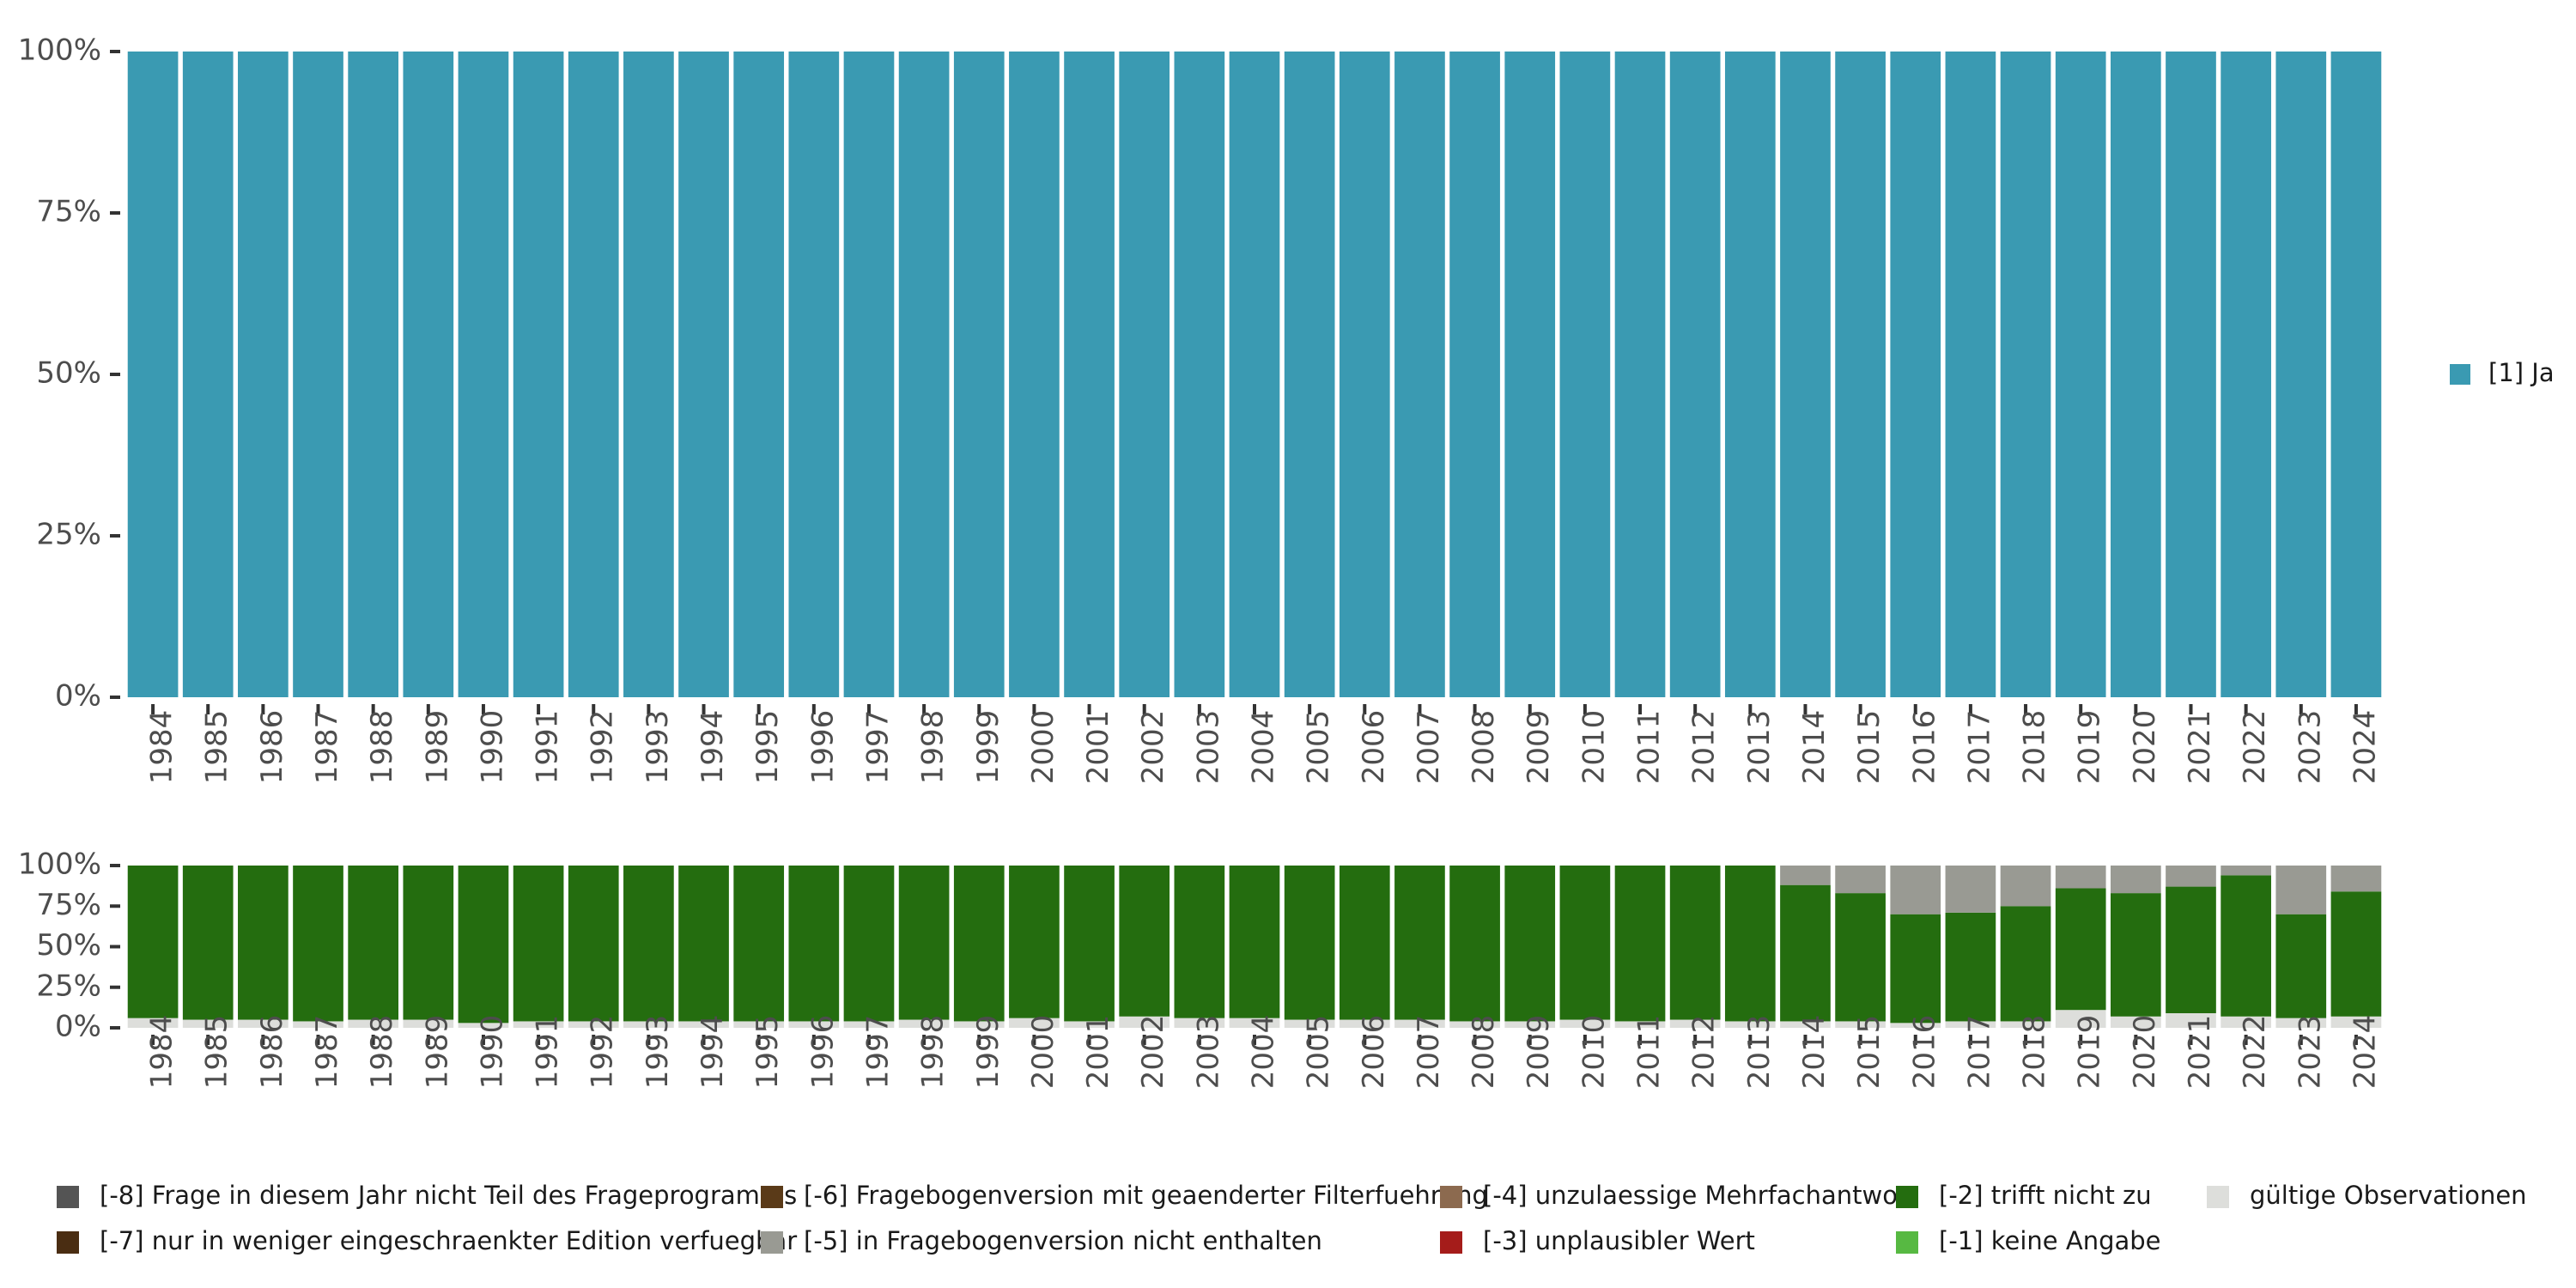 Image resolution: width=2576 pixels, height=1288 pixels. I want to click on bottom-x-tick-label-1998: 1998, so click(933, 1052).